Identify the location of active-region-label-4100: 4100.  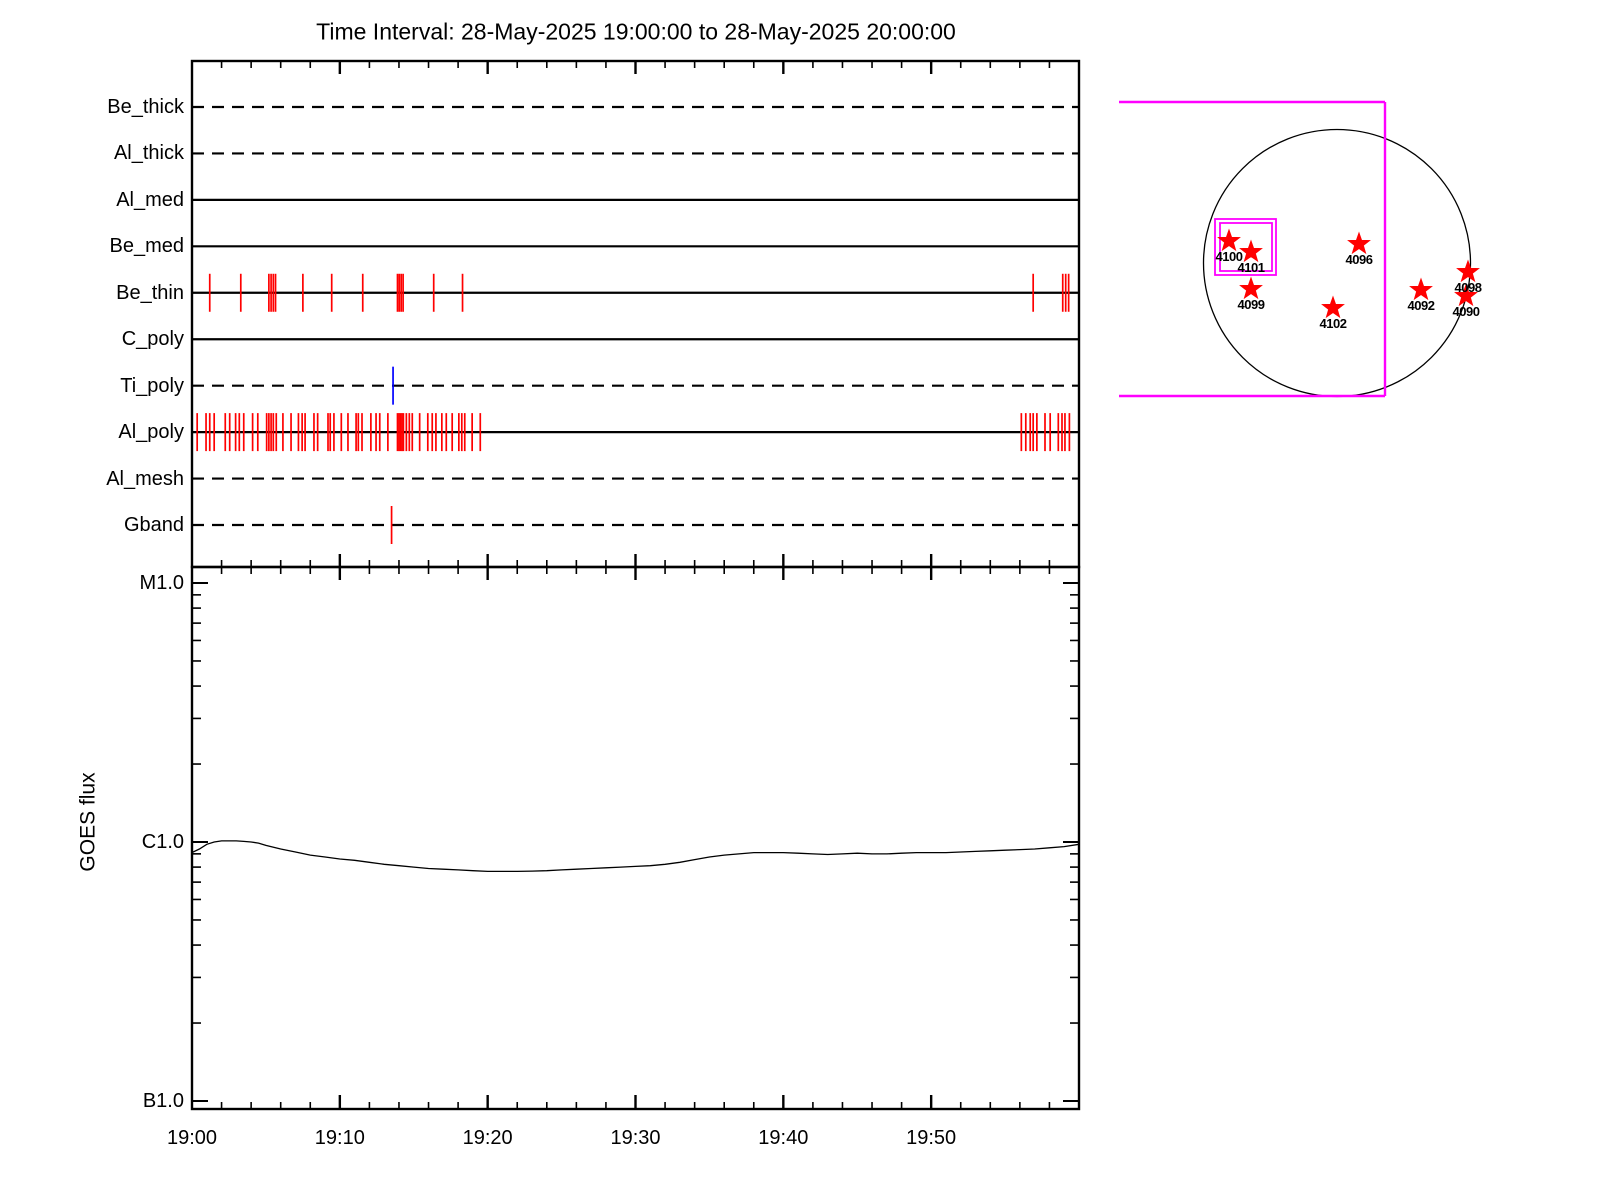
(1229, 256).